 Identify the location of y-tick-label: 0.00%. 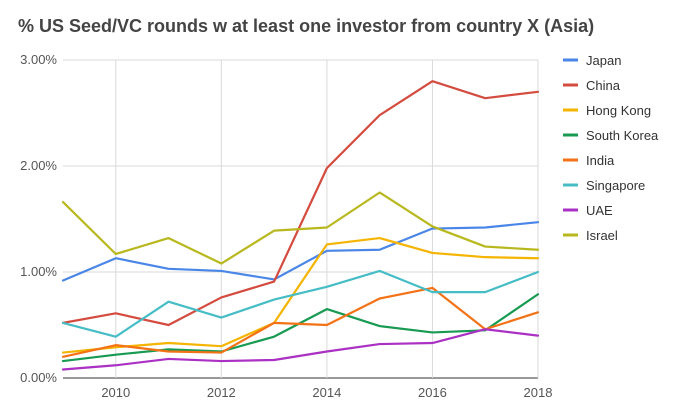
(38, 377).